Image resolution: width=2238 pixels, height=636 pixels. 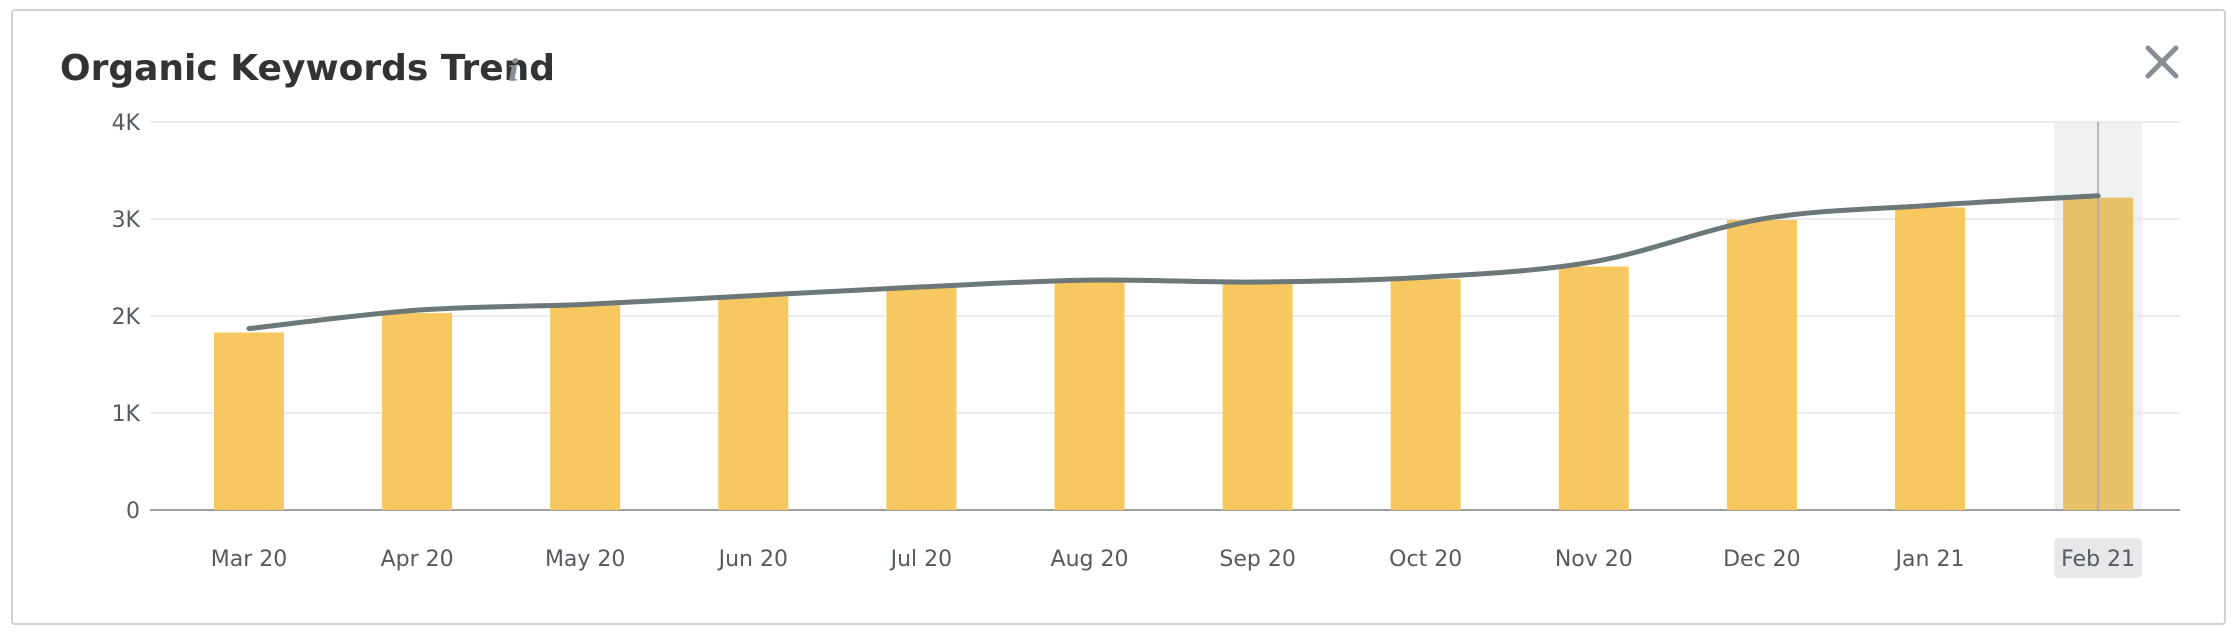 What do you see at coordinates (752, 559) in the screenshot?
I see `x-tick-label: Jun 20` at bounding box center [752, 559].